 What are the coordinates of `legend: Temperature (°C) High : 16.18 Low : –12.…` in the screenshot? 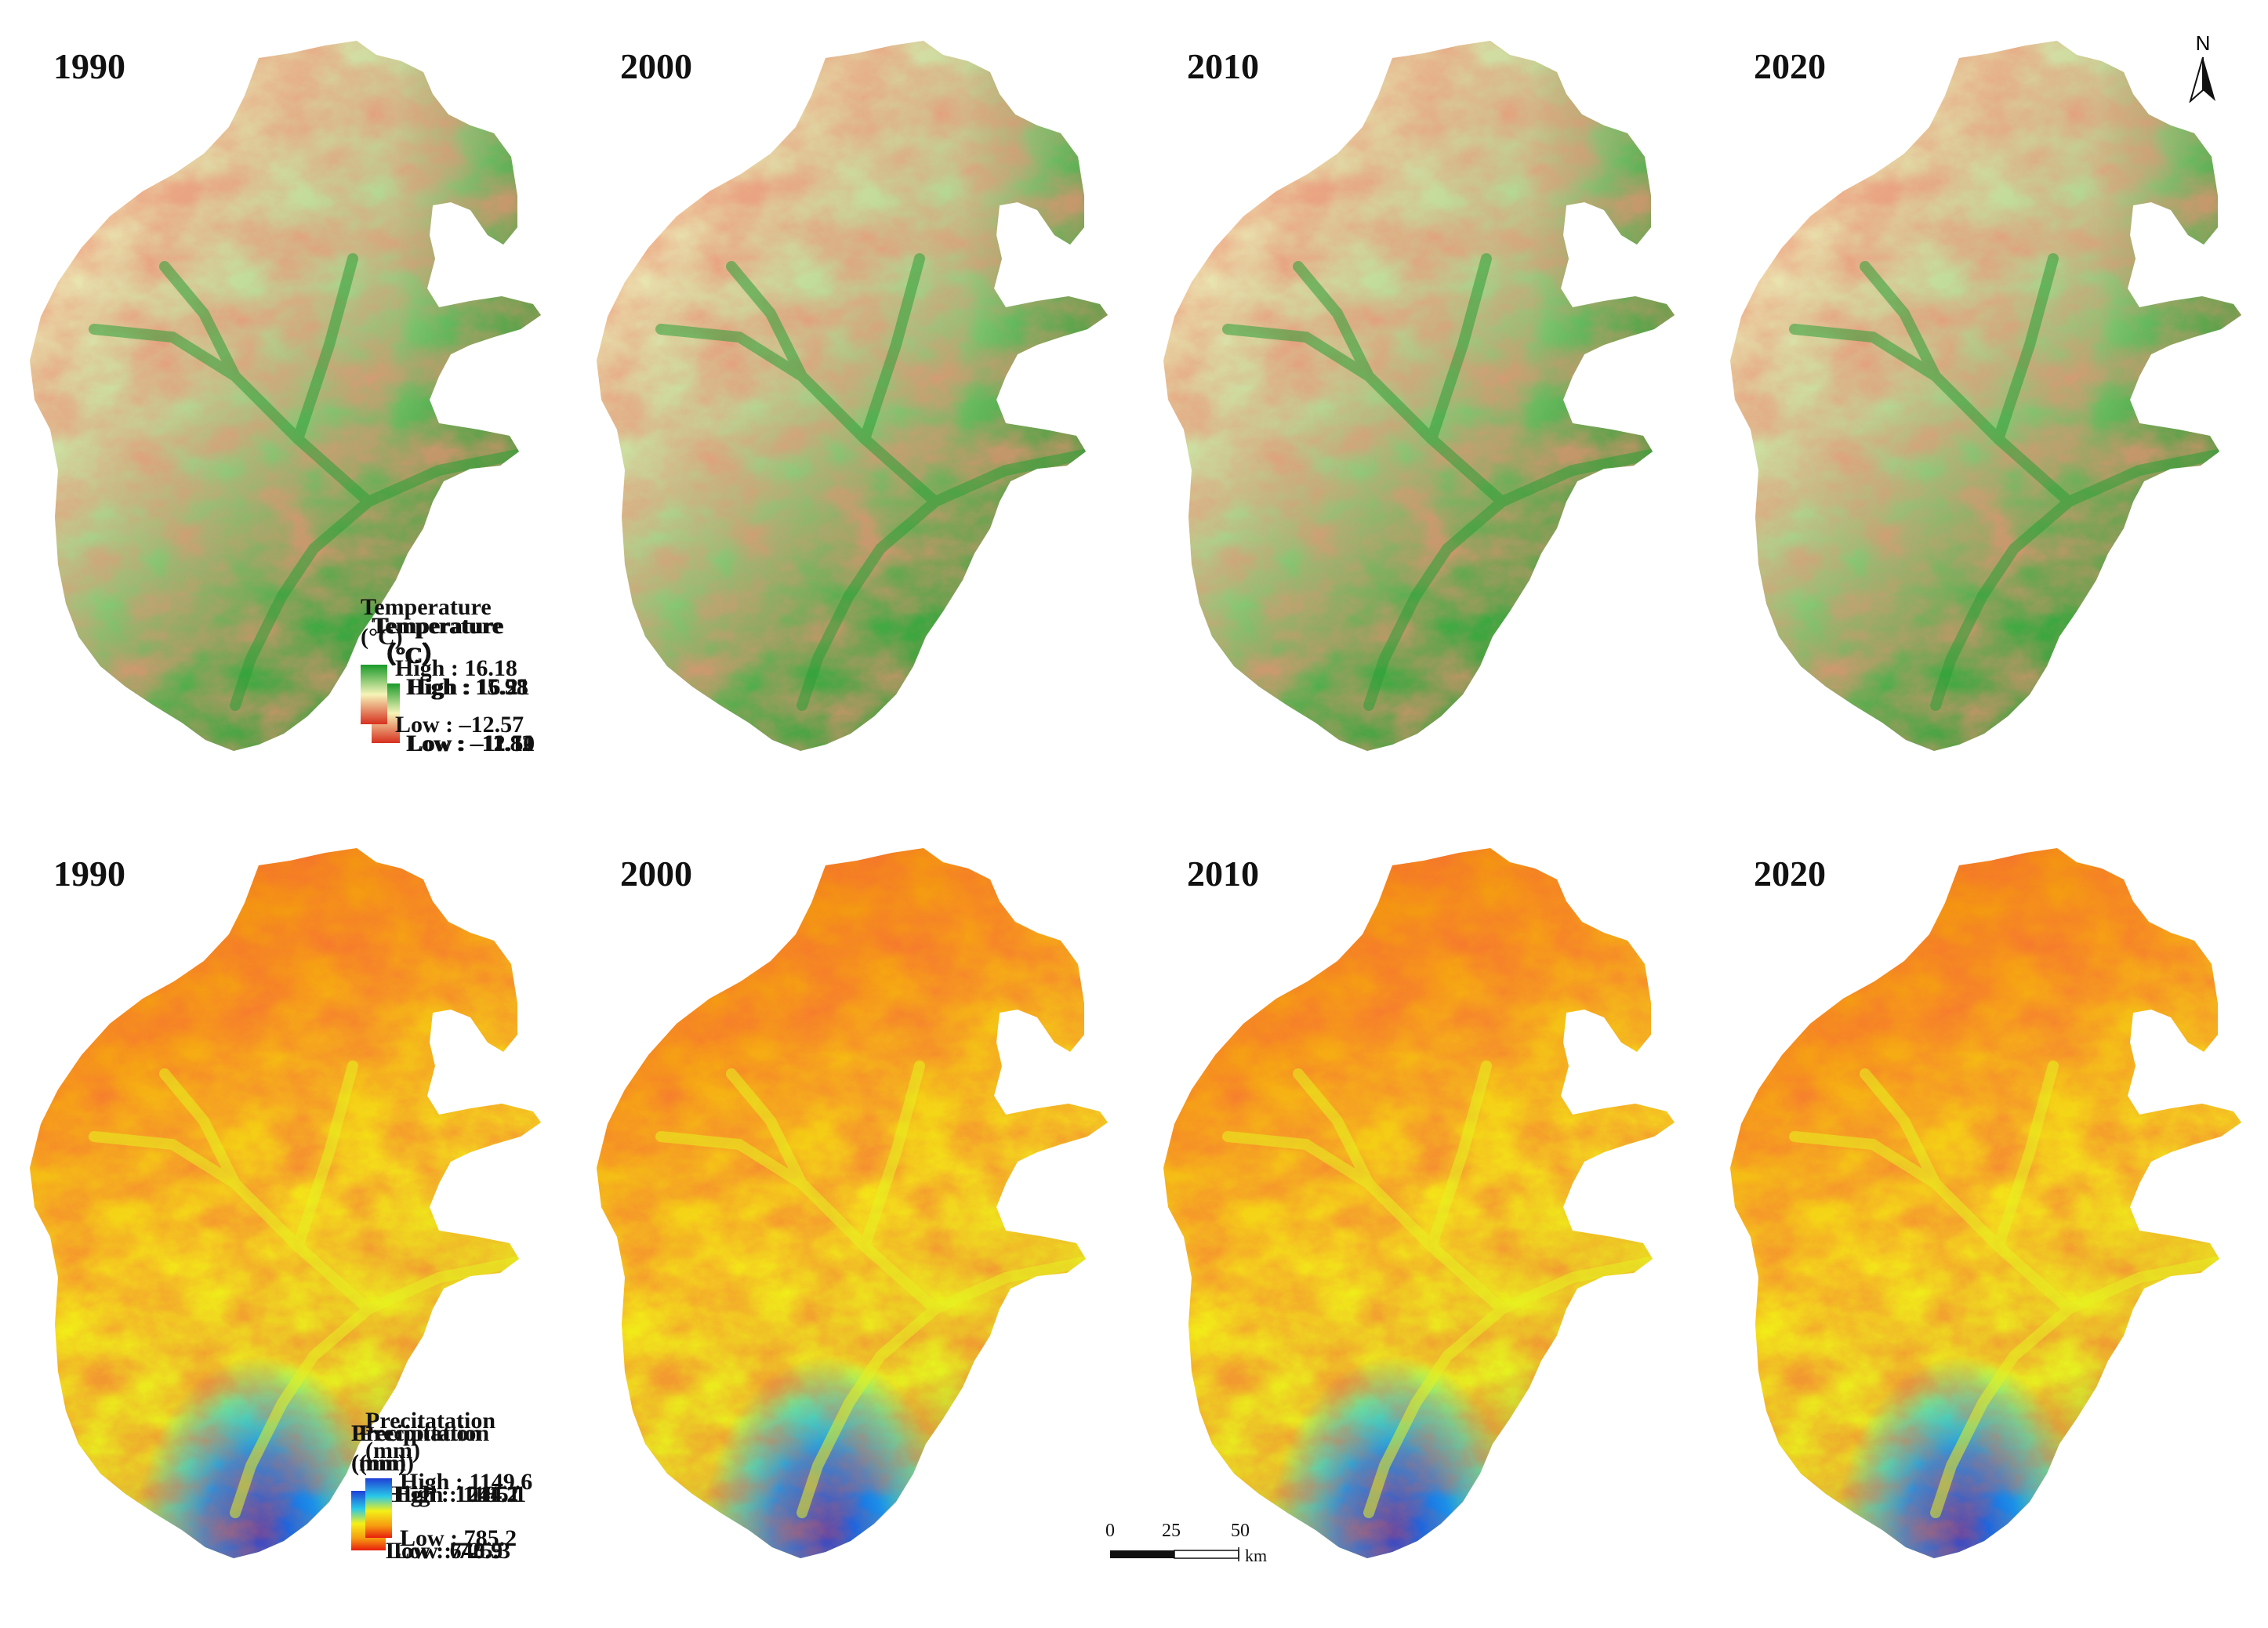 It's located at (443, 665).